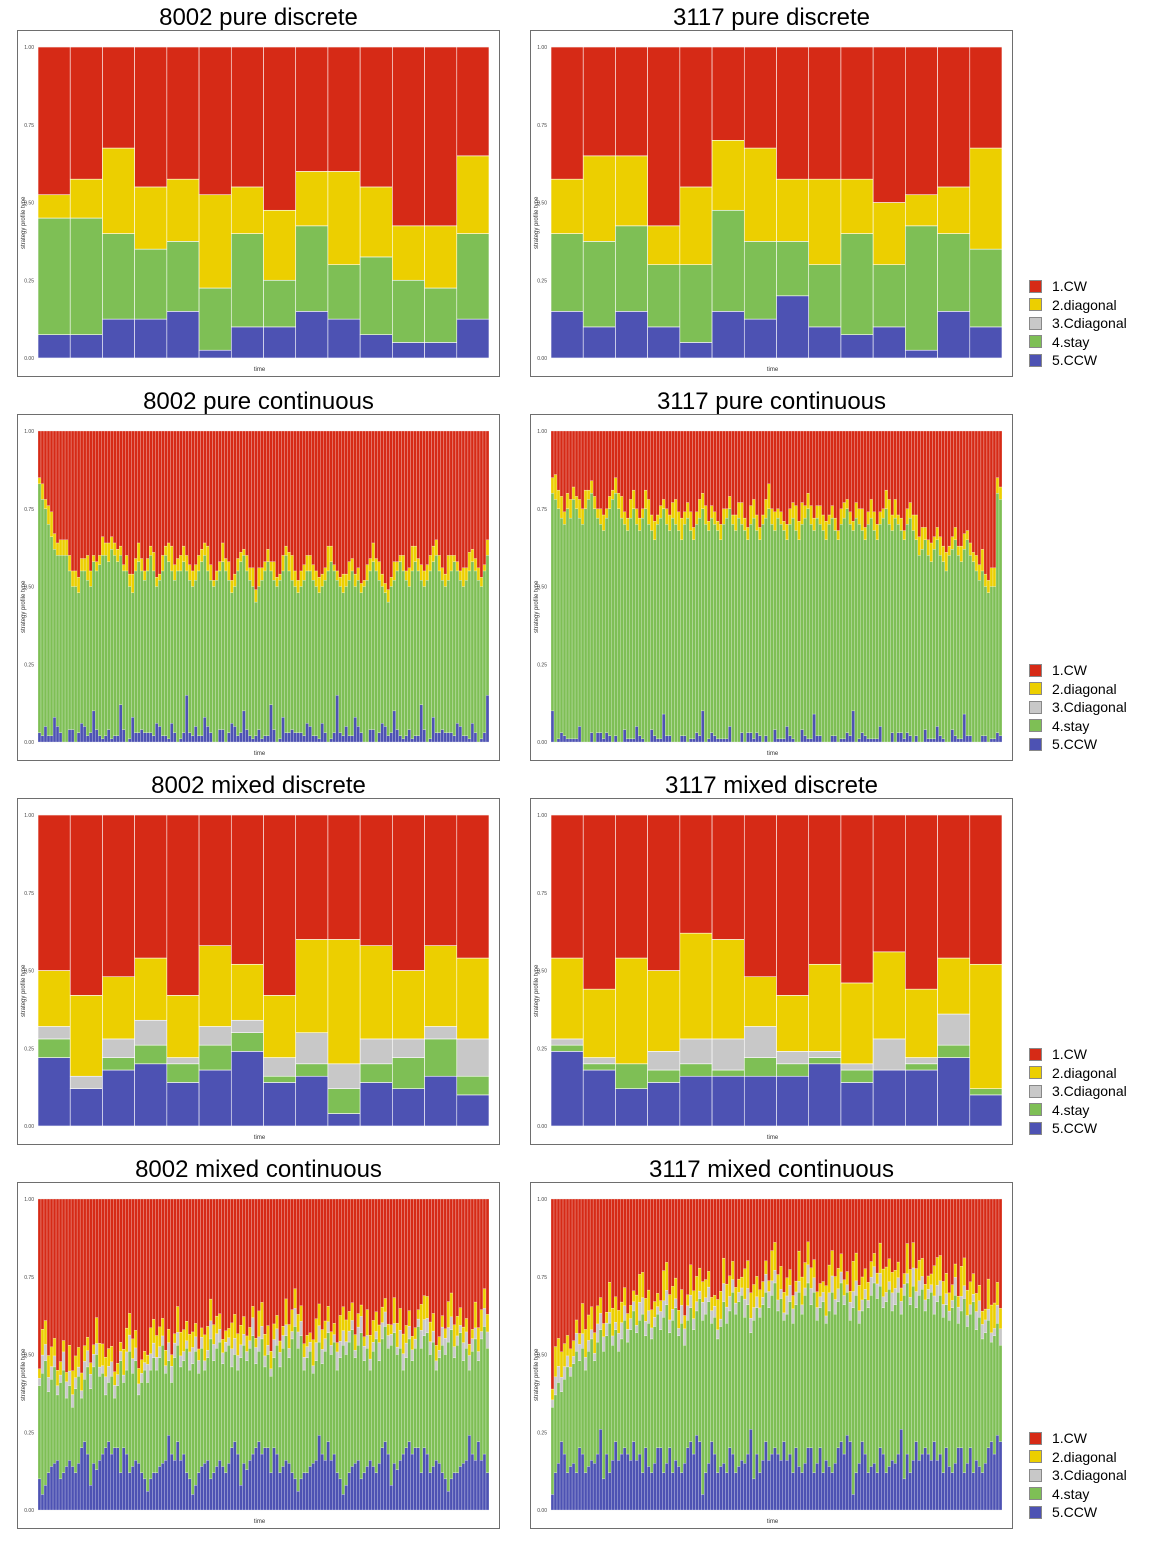  What do you see at coordinates (542, 432) in the screenshot?
I see `y-tick-label: 1.00` at bounding box center [542, 432].